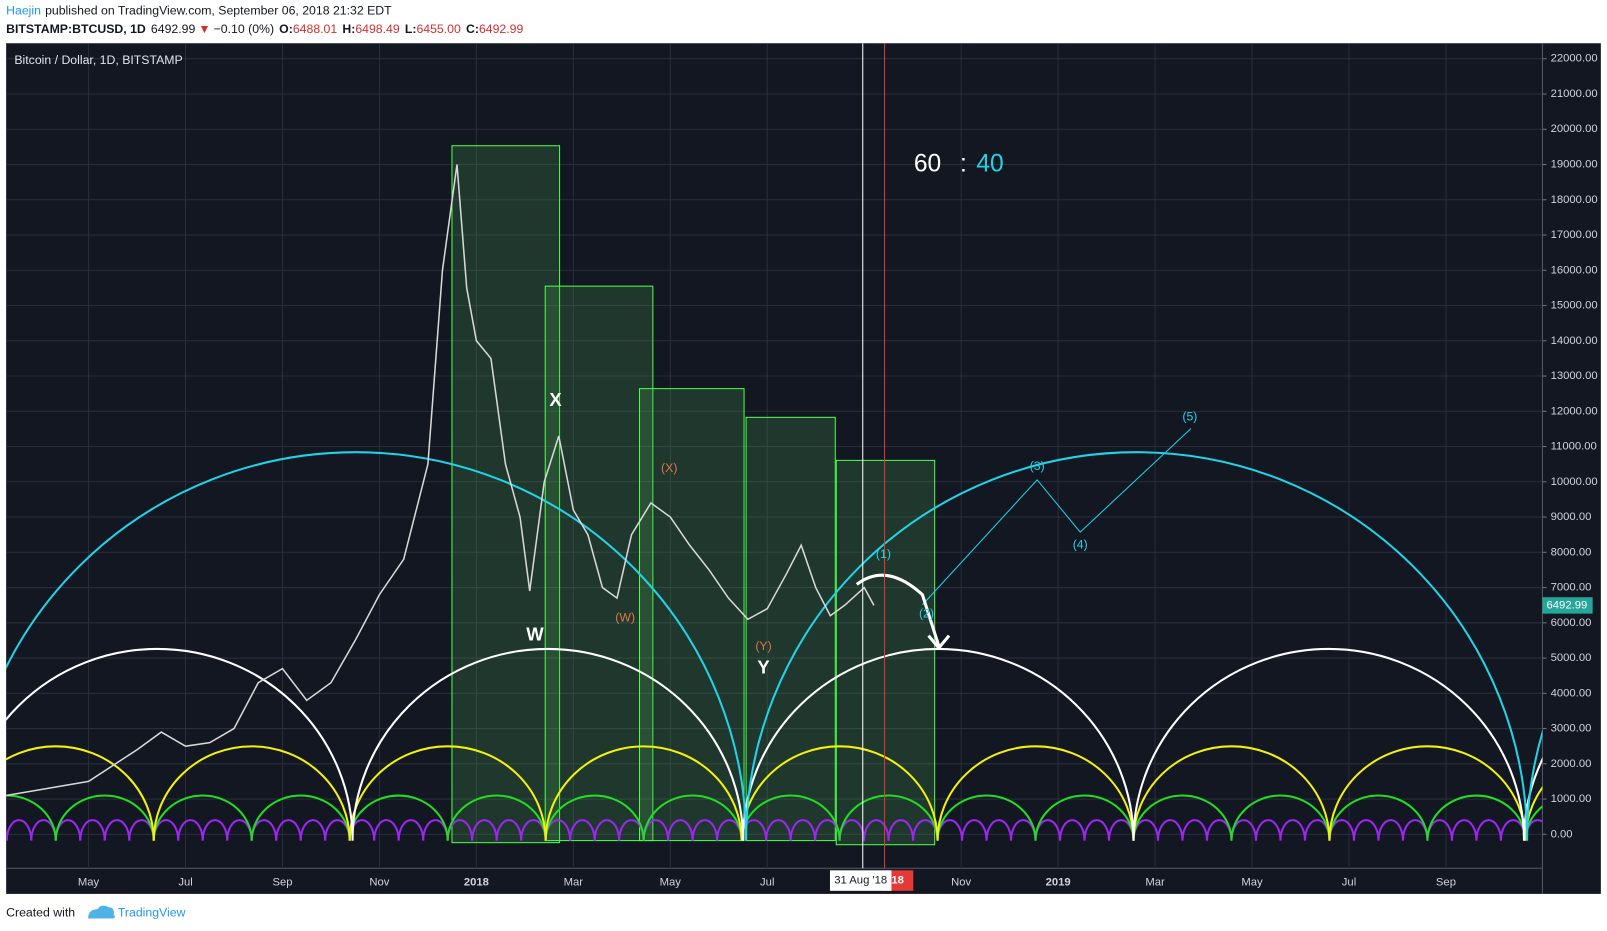 Image resolution: width=1607 pixels, height=931 pixels. What do you see at coordinates (1574, 59) in the screenshot?
I see `y-tick-label: 22000.00` at bounding box center [1574, 59].